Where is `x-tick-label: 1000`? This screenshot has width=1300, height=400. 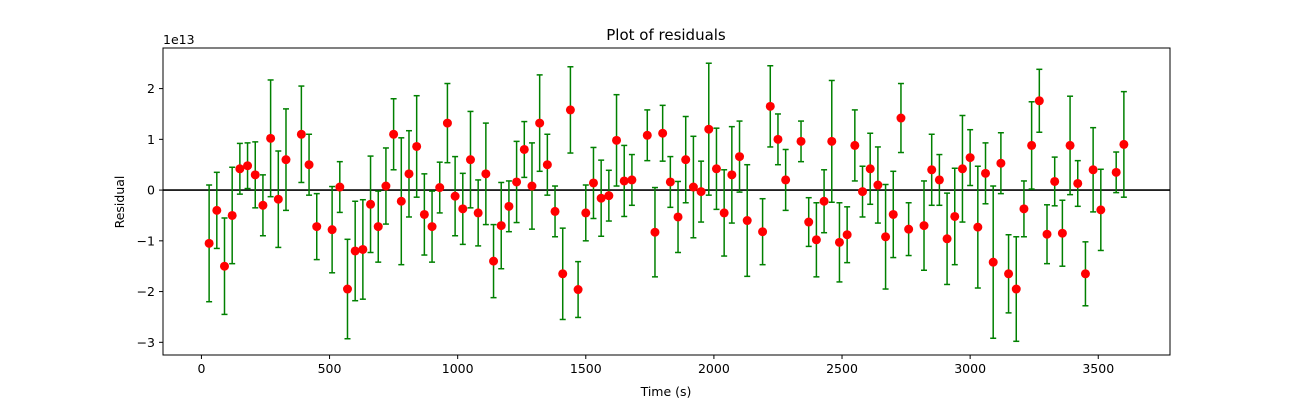 x-tick-label: 1000 is located at coordinates (458, 368).